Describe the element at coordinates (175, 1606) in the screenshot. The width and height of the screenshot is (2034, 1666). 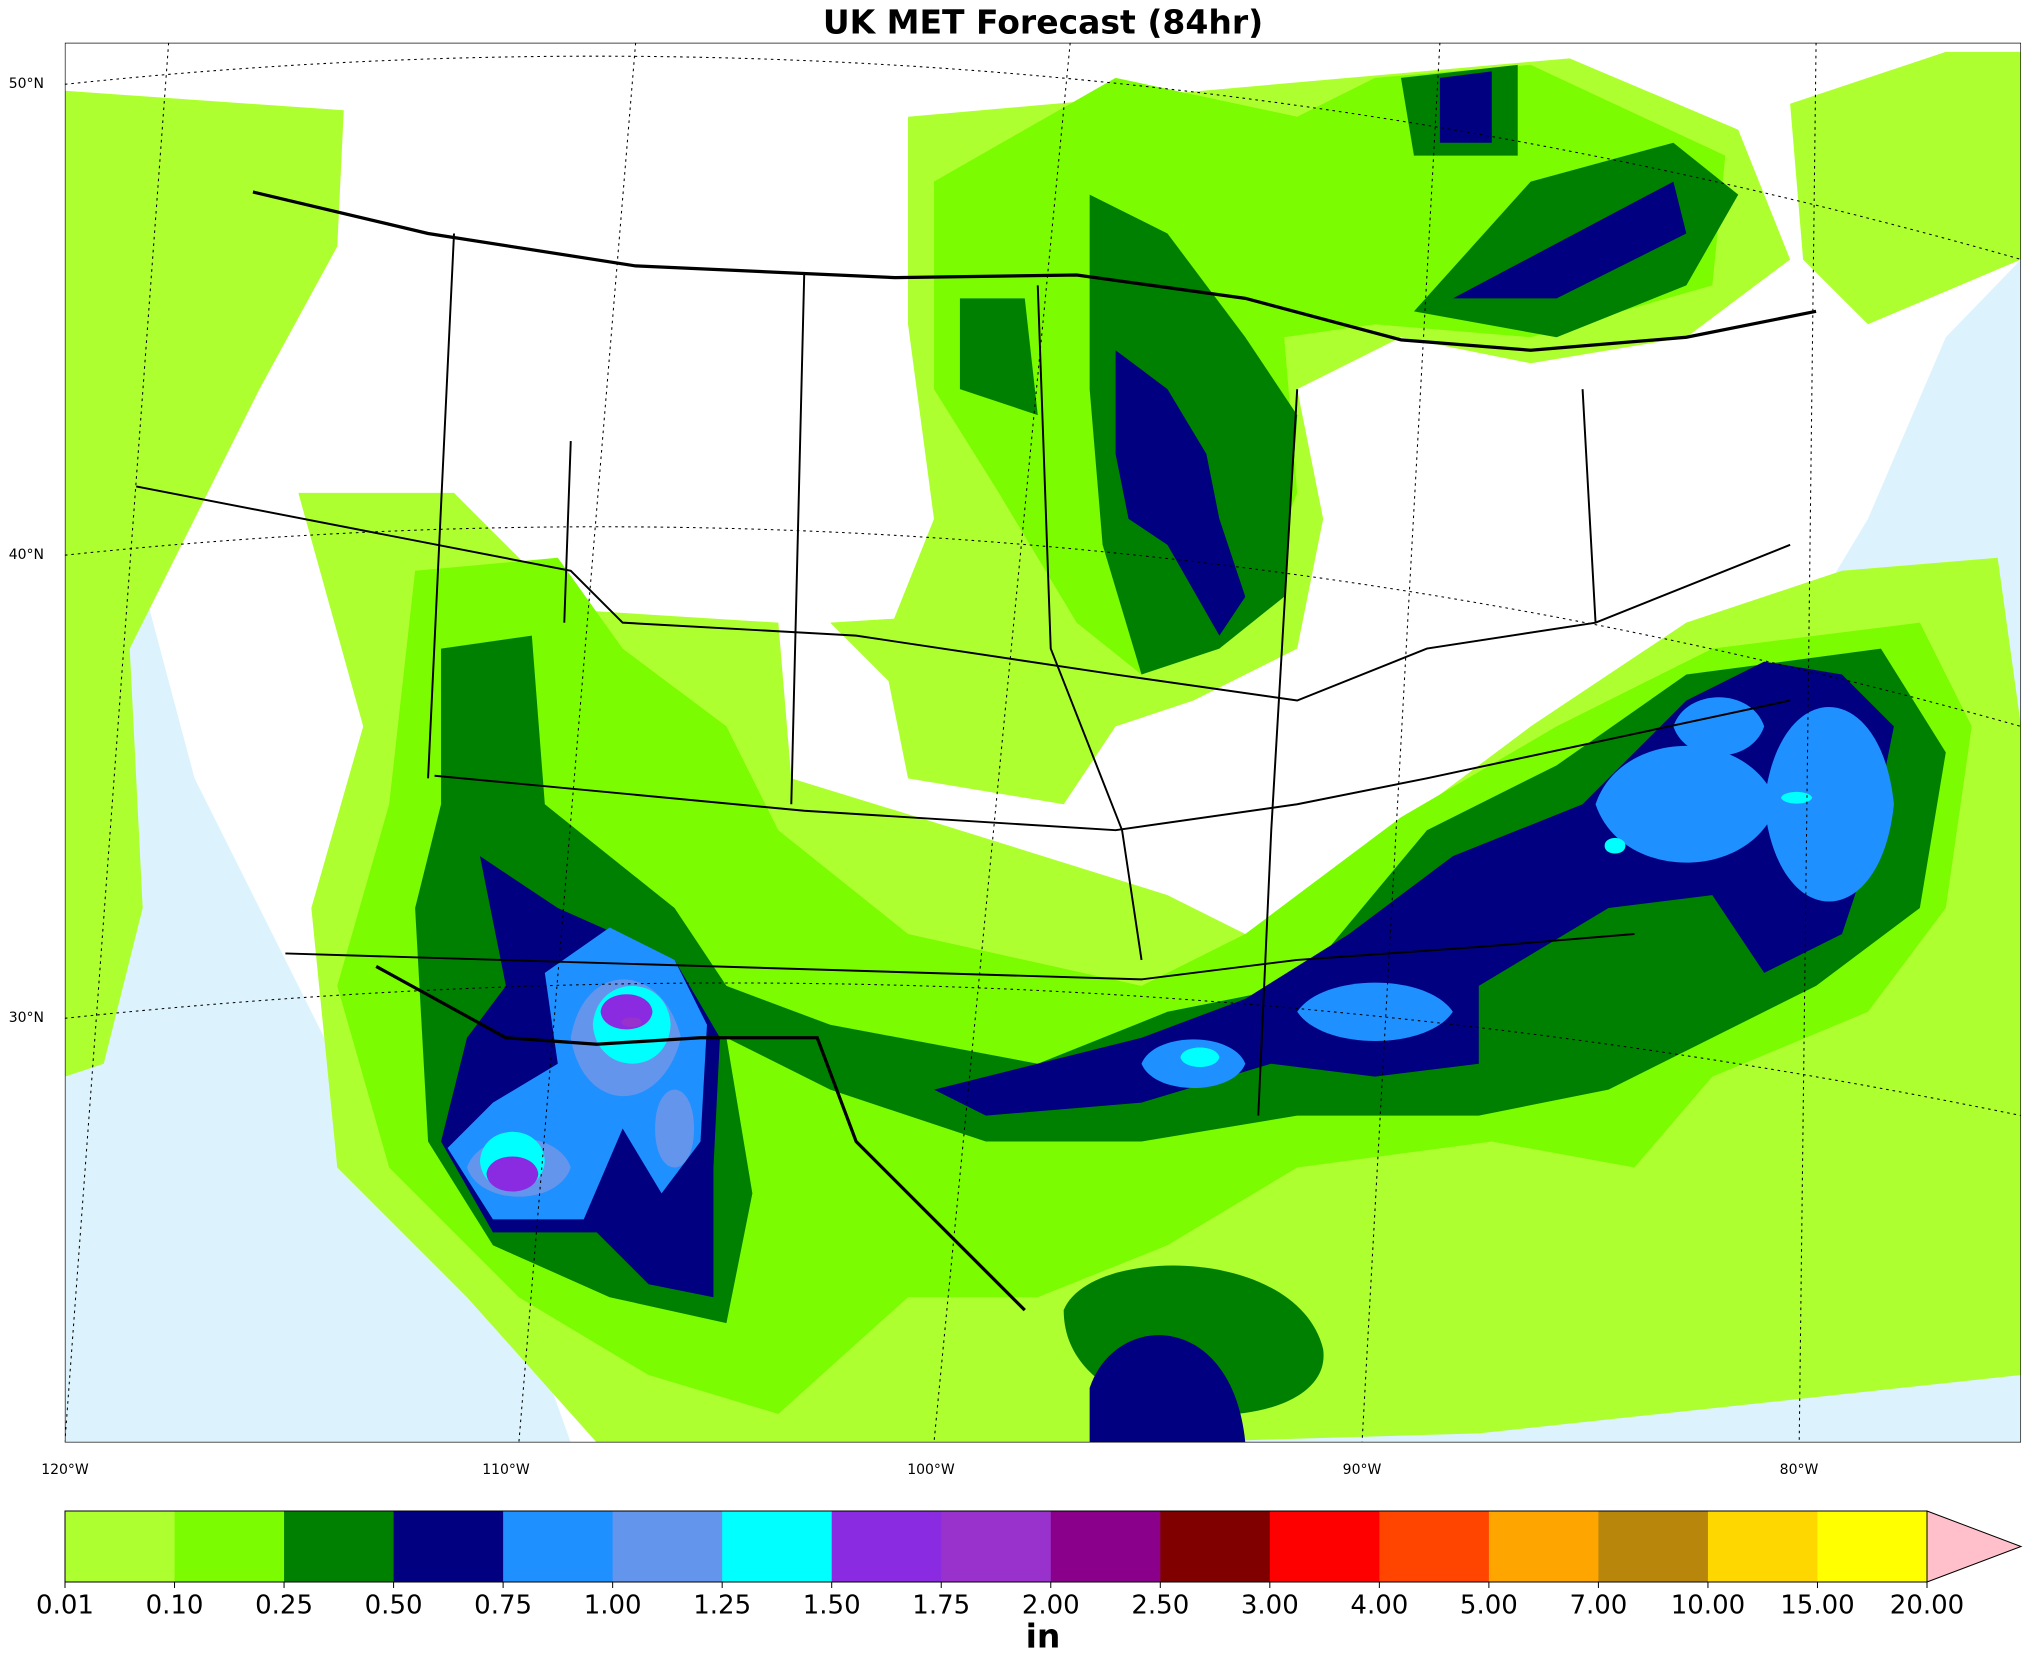
I see `colorbar-tick-label: 0.10` at that location.